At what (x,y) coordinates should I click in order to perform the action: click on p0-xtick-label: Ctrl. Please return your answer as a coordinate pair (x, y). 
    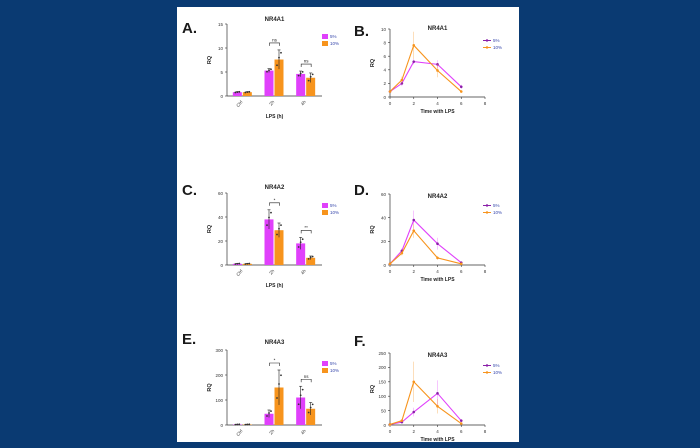
    Looking at the image, I should click on (239, 103).